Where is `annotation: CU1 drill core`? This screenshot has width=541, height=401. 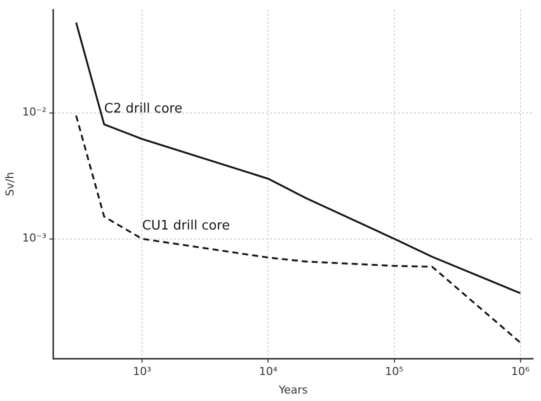
annotation: CU1 drill core is located at coordinates (186, 226).